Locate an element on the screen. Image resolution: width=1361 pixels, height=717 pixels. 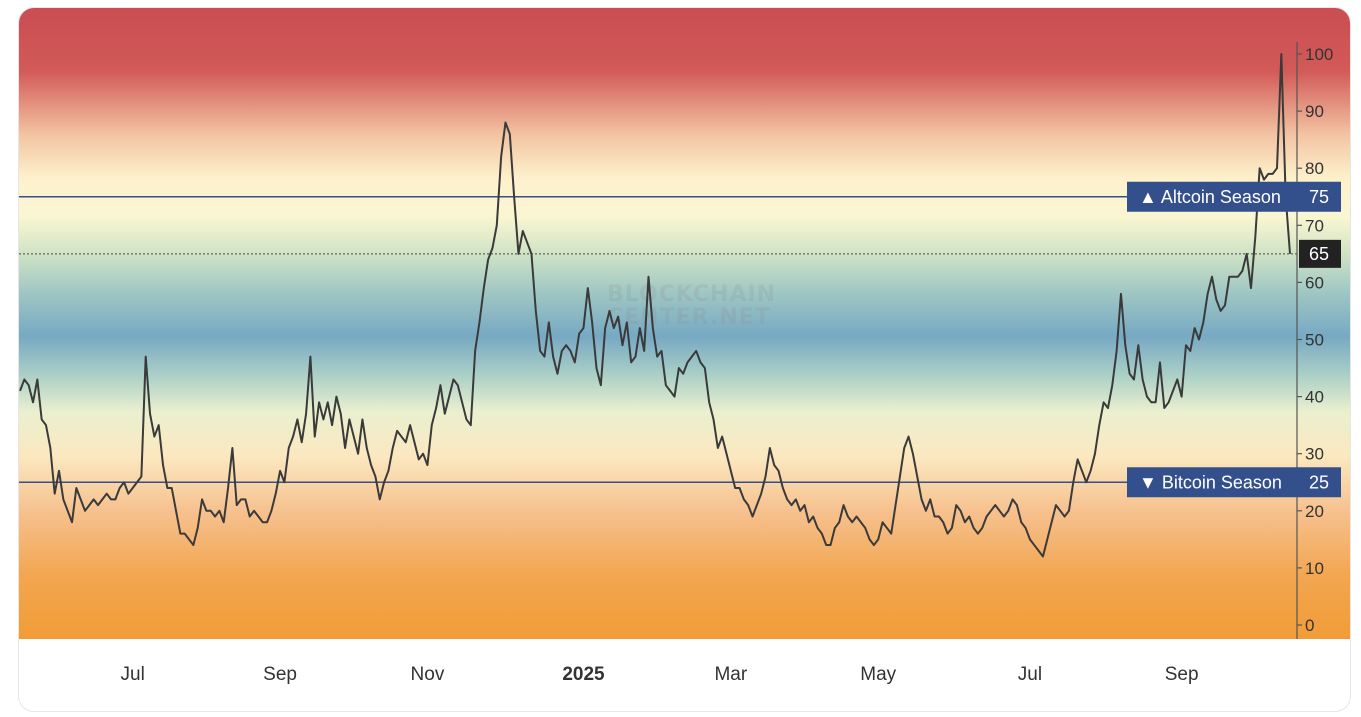
y-tick-label: 50 is located at coordinates (1314, 340).